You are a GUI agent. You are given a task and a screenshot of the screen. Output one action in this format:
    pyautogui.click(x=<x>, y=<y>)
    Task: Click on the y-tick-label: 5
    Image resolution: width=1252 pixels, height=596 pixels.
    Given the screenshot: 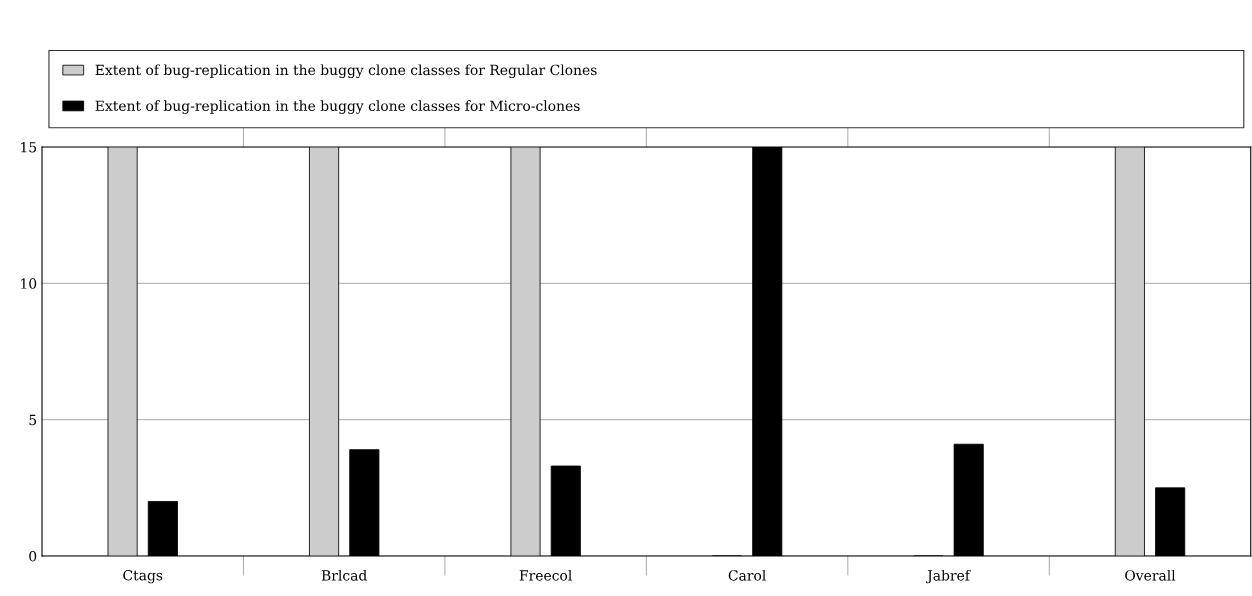 What is the action you would take?
    pyautogui.click(x=33, y=420)
    